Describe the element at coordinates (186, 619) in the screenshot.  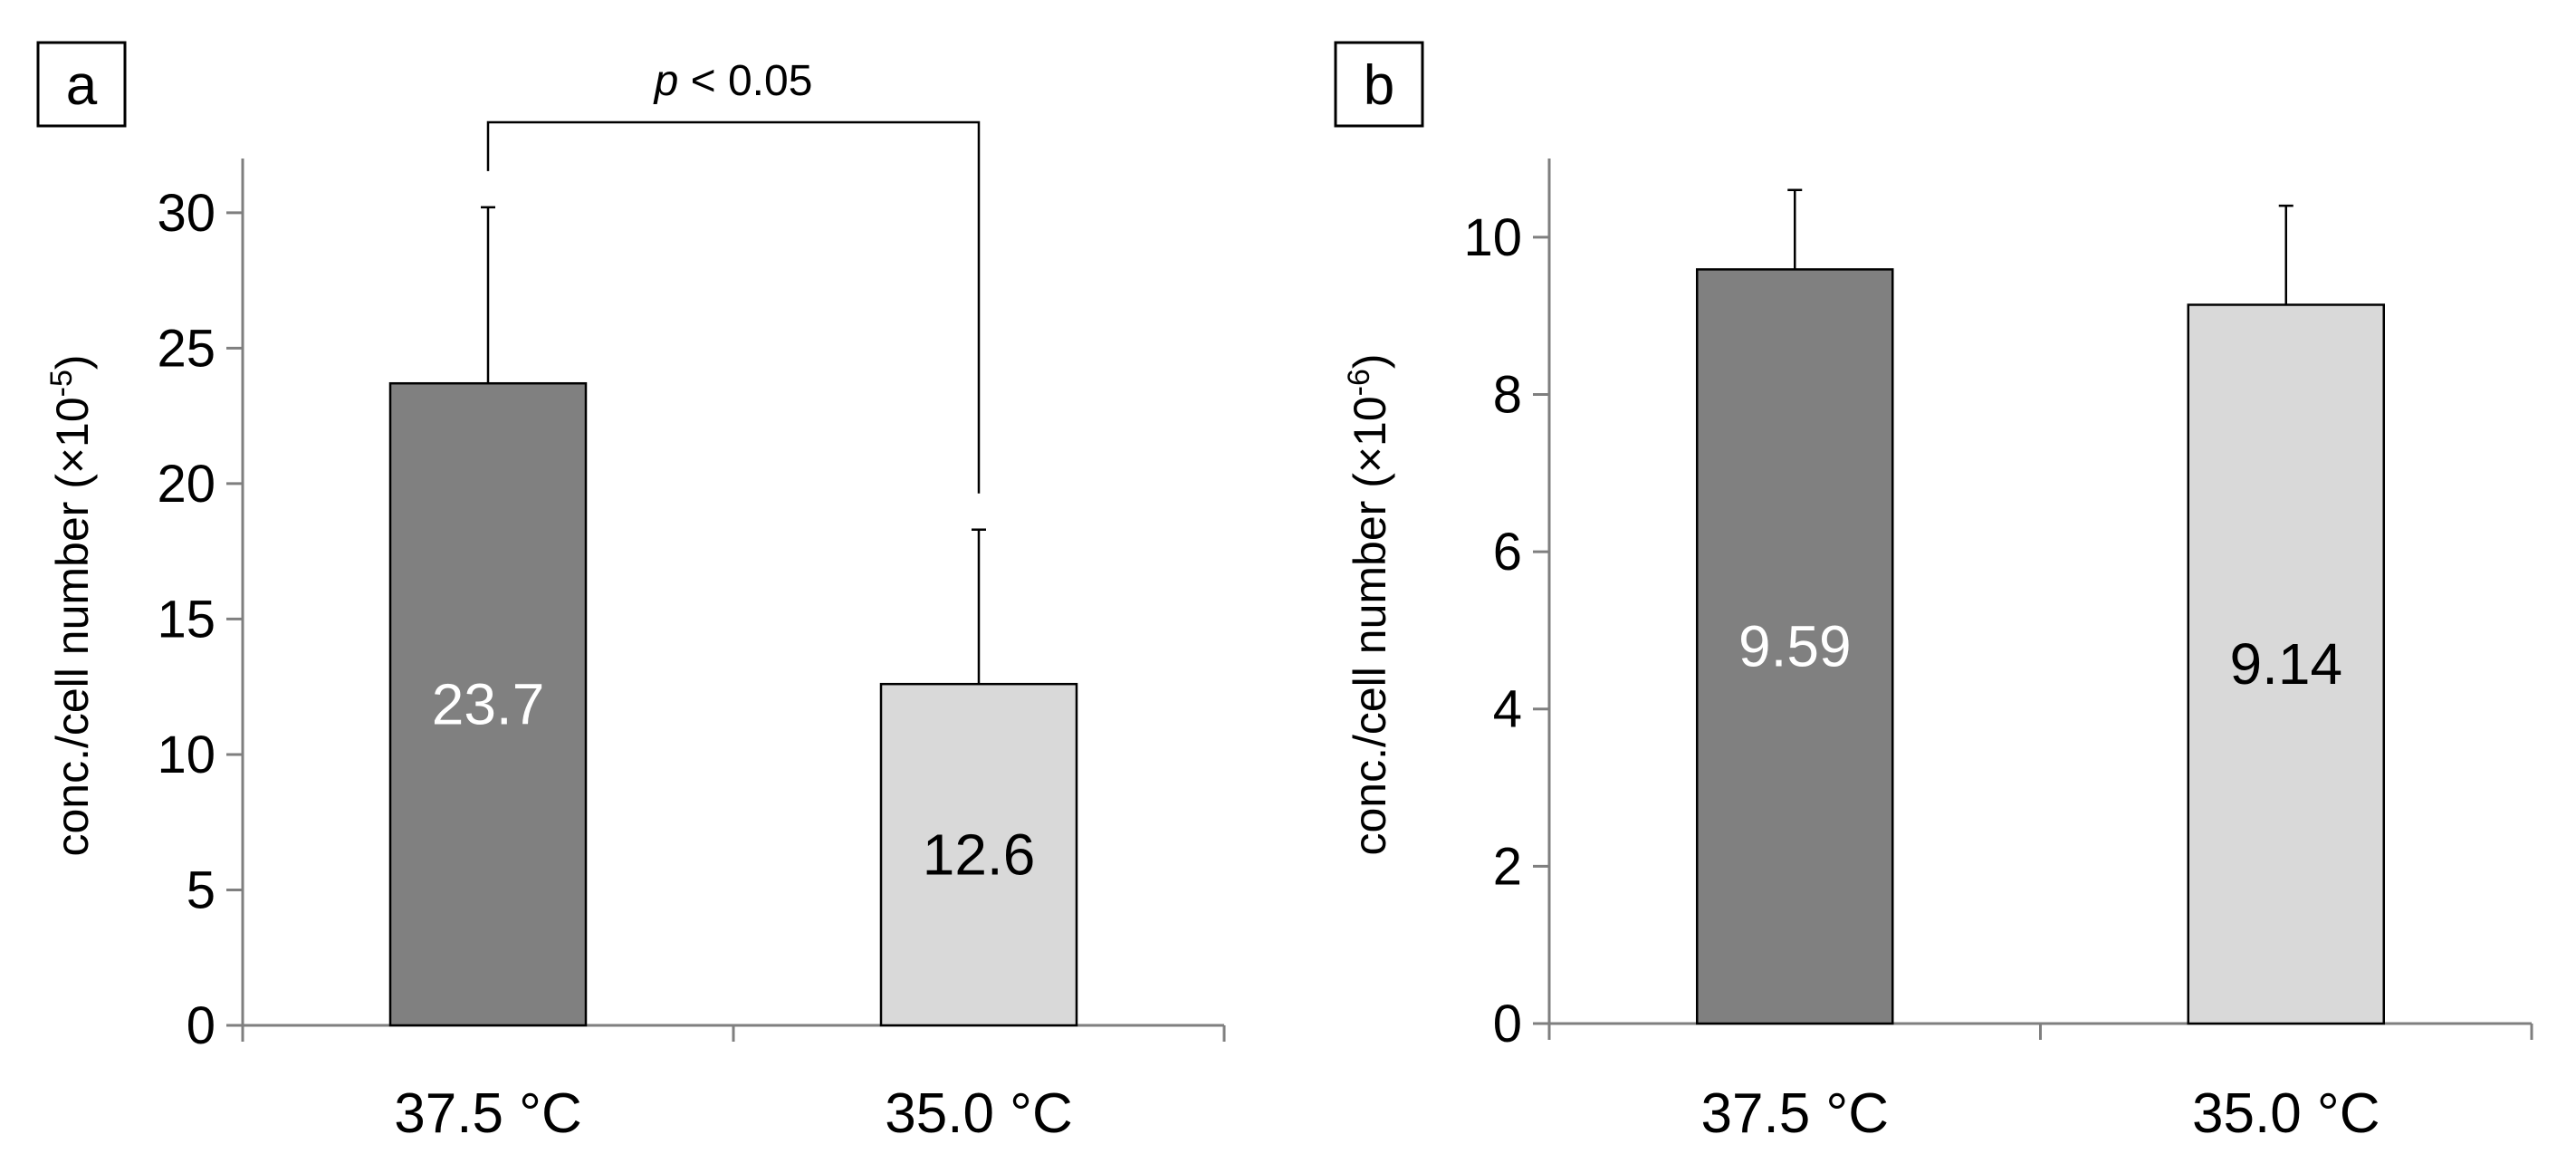
I see `y-tick-label: 15` at that location.